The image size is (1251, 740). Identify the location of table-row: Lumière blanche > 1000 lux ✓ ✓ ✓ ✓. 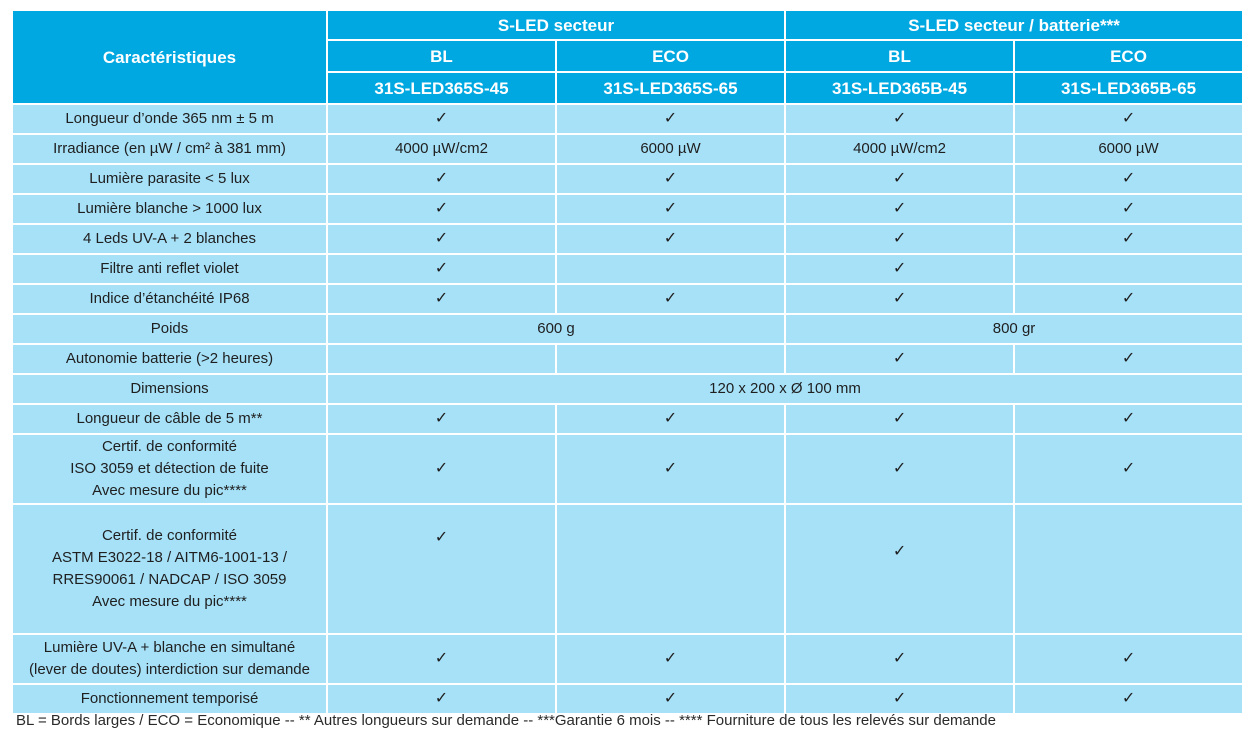
(628, 209).